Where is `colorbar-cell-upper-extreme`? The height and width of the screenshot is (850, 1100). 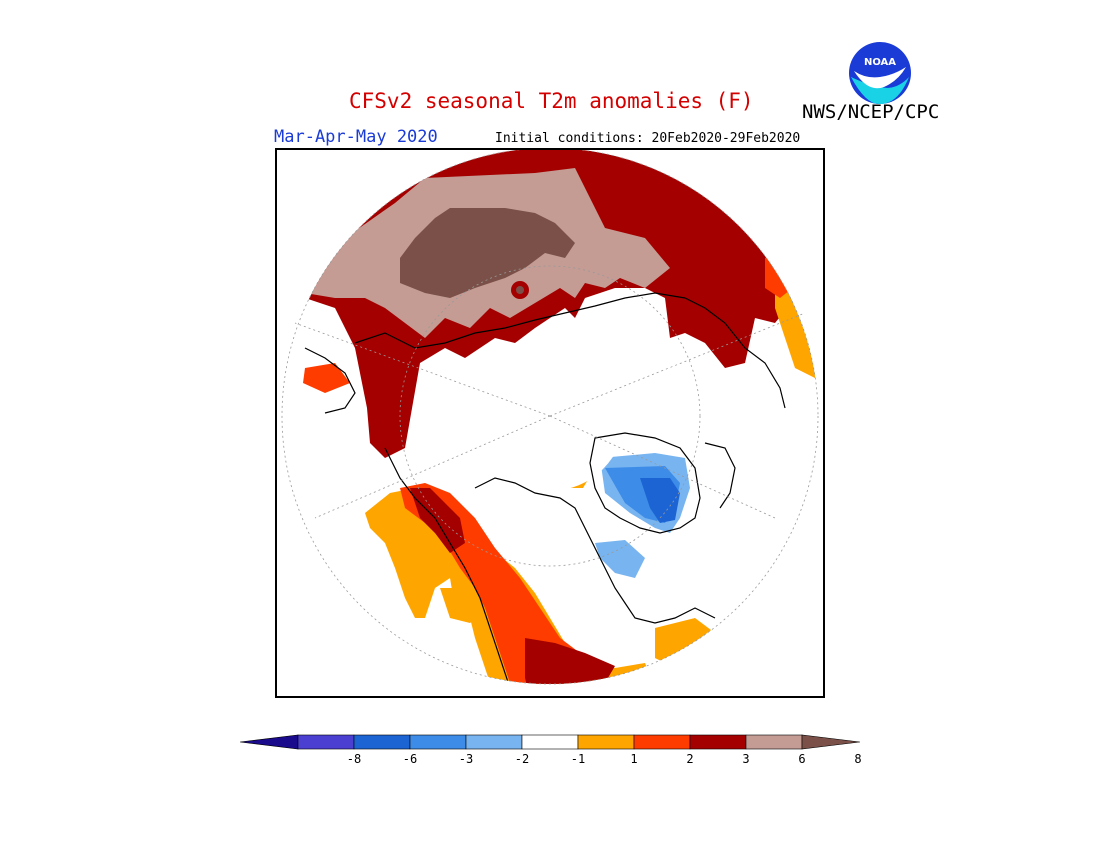
colorbar-cell-upper-extreme is located at coordinates (830, 742).